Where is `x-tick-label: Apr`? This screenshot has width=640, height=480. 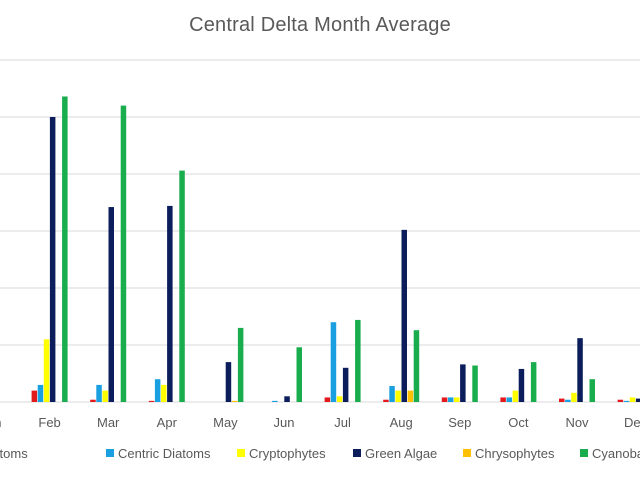 x-tick-label: Apr is located at coordinates (167, 422).